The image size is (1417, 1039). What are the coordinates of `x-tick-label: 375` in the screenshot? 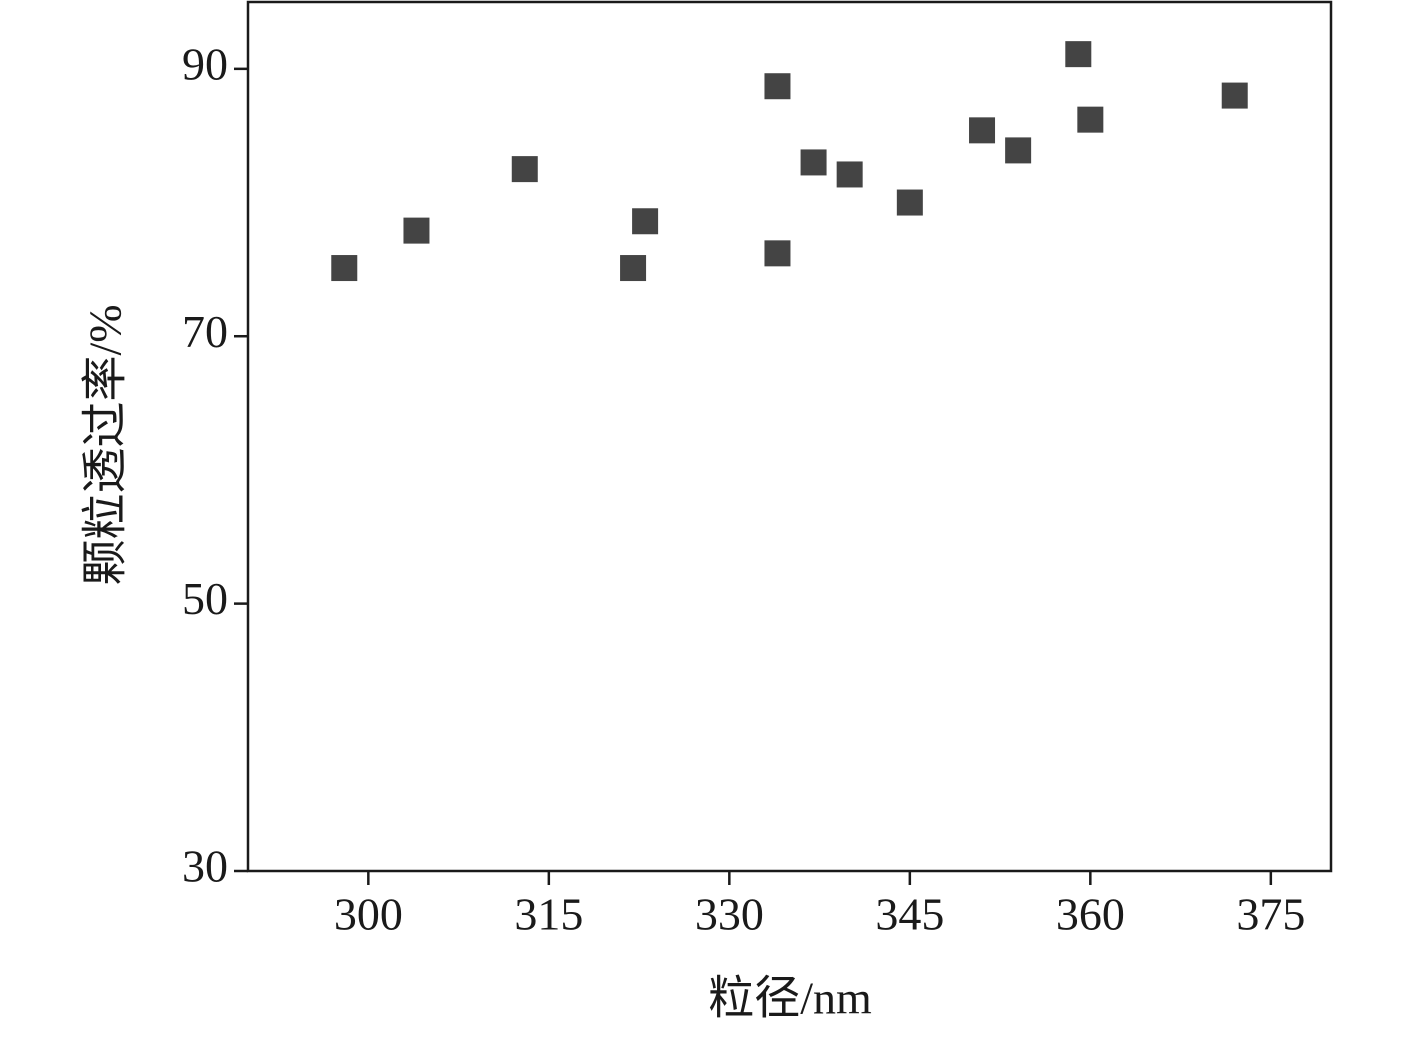 It's located at (1270, 914).